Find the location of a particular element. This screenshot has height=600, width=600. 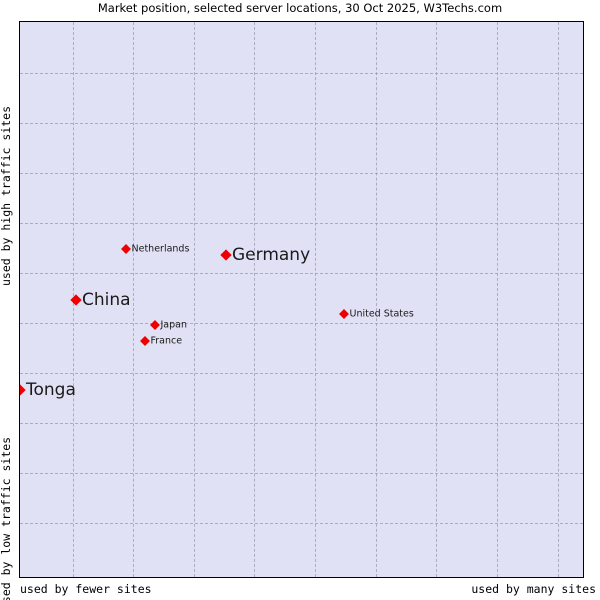

x-axis-label-fewer-sites: used by fewer sites is located at coordinates (86, 589).